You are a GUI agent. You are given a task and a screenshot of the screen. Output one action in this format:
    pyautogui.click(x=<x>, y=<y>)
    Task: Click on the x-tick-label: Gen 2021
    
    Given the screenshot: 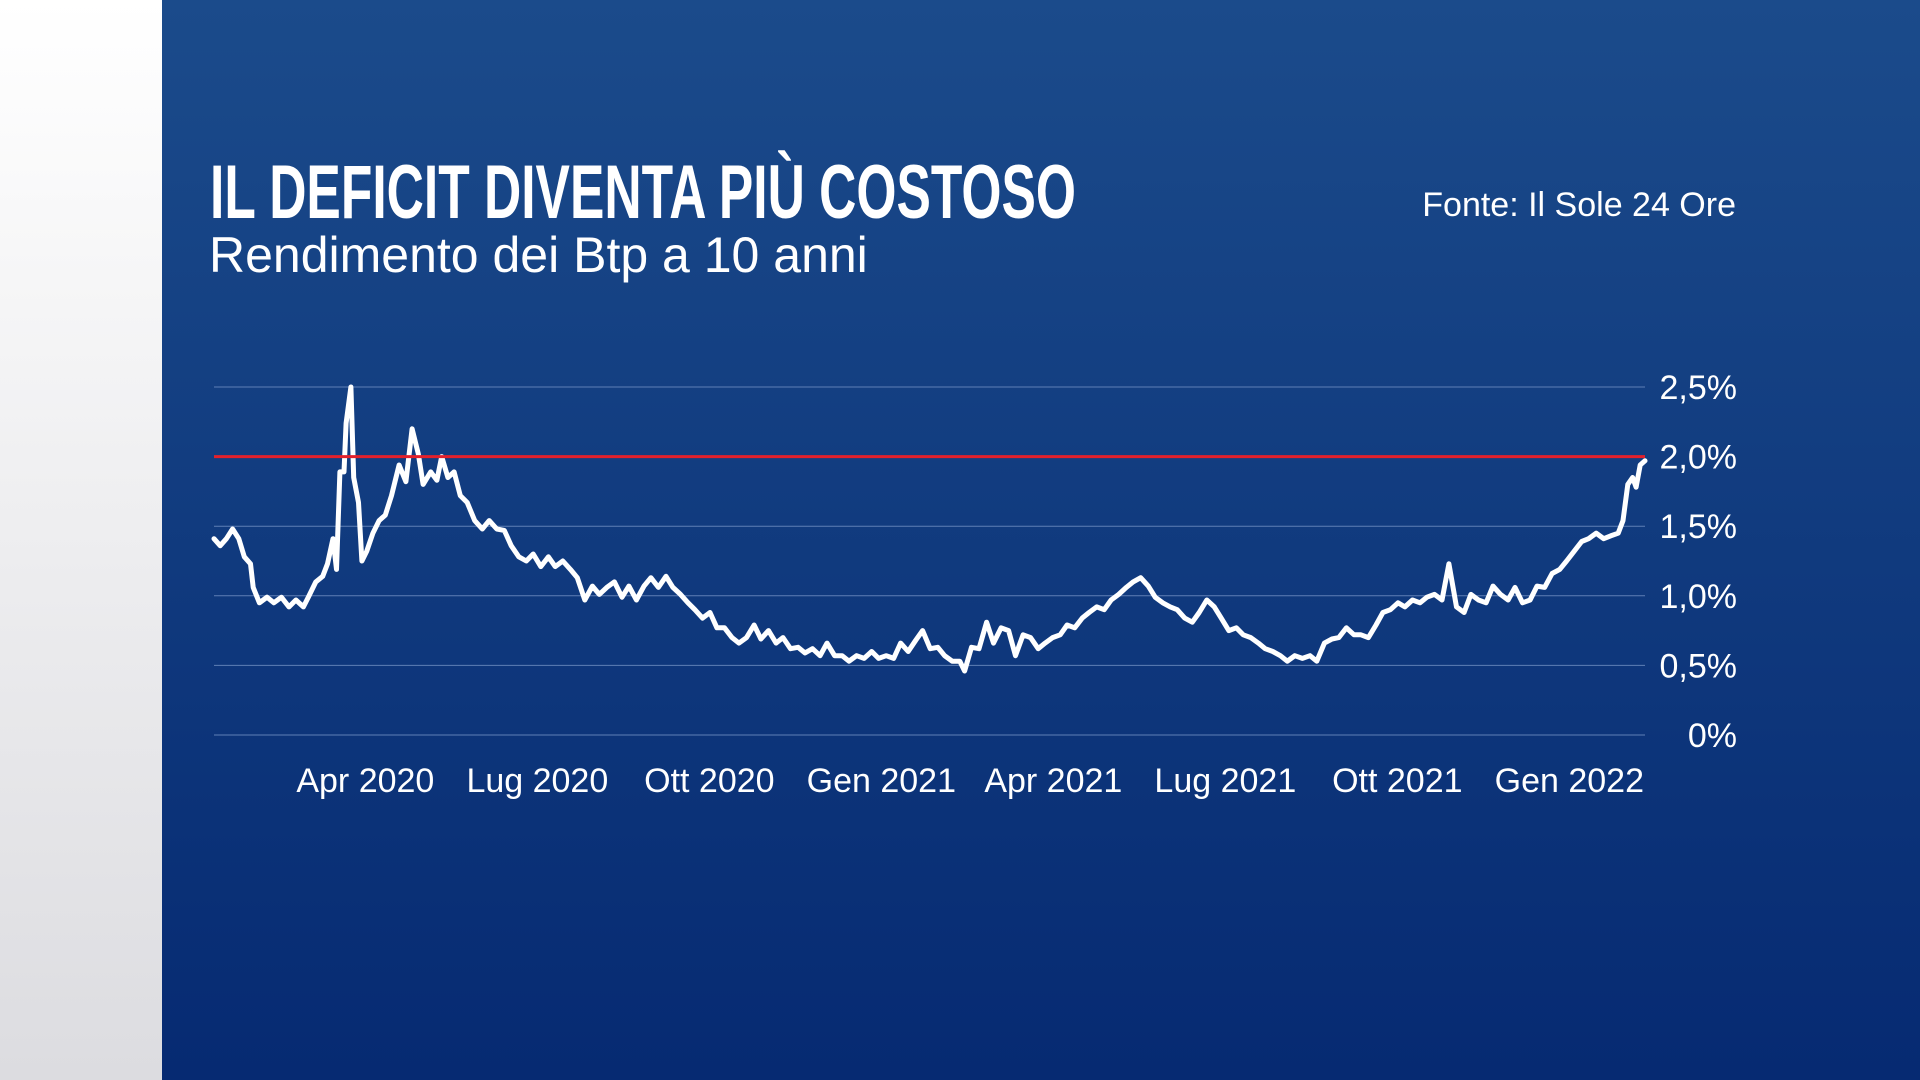 What is the action you would take?
    pyautogui.click(x=881, y=781)
    